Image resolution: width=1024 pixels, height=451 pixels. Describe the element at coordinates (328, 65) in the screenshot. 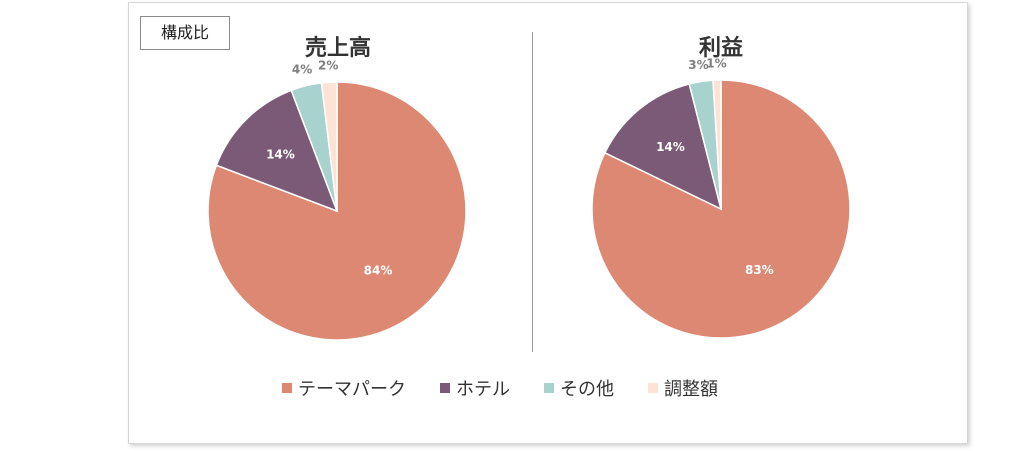

I see `pie-data-label: 2%` at that location.